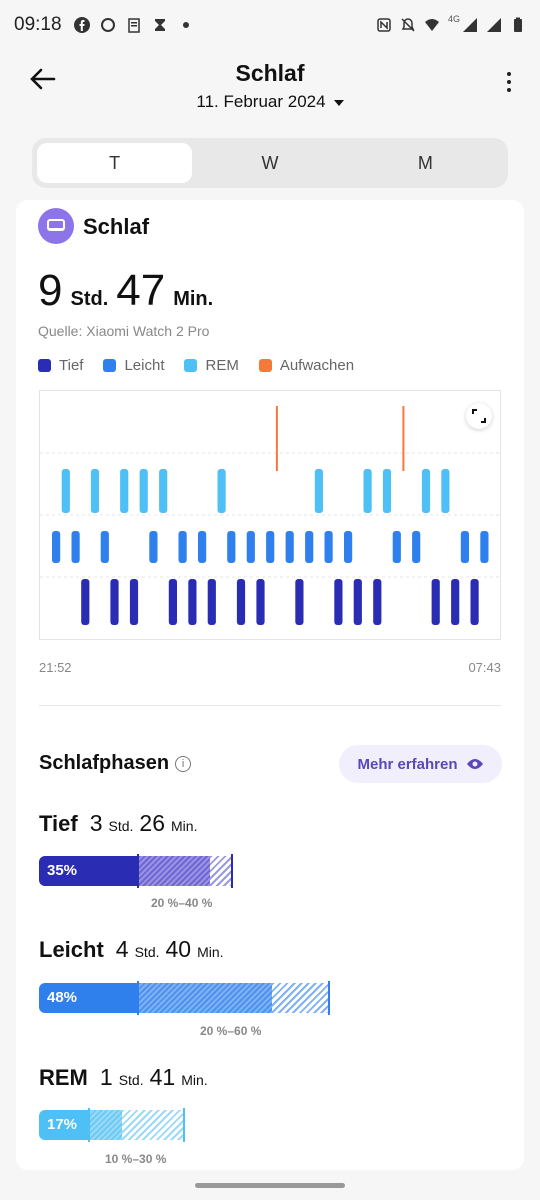  I want to click on chart-legend: Tief Leicht REM Aufwachen, so click(196, 365).